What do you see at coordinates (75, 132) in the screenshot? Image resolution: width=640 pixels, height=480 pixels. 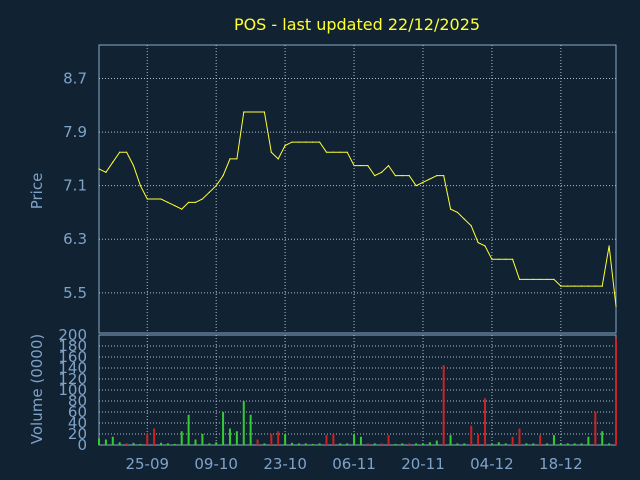 I see `price-tick-label: 7.9` at bounding box center [75, 132].